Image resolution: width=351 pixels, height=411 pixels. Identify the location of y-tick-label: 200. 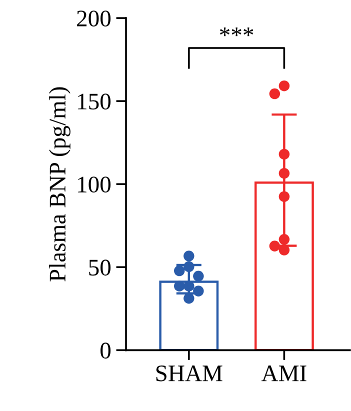
(94, 18).